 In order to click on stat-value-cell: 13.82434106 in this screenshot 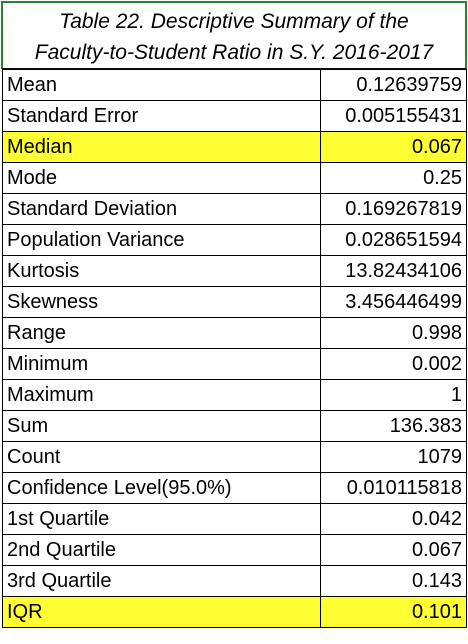, I will do `click(393, 271)`.